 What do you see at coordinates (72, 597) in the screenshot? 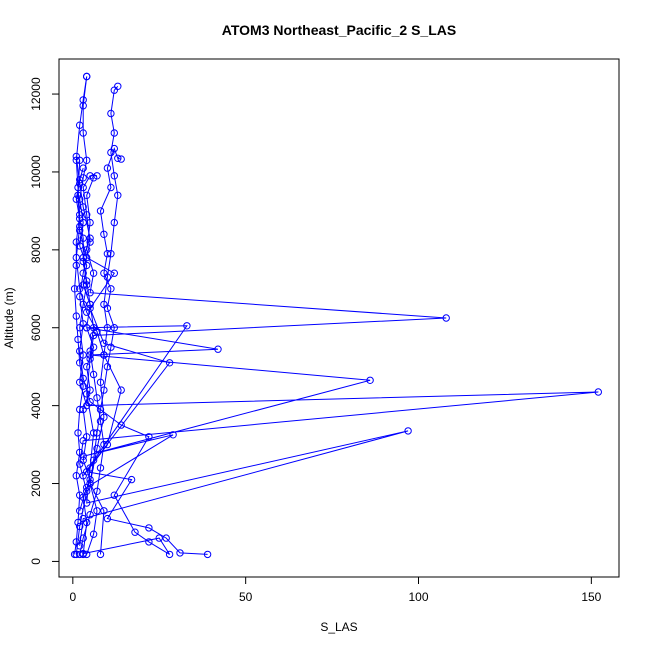
I see `x-tick-label: 0` at bounding box center [72, 597].